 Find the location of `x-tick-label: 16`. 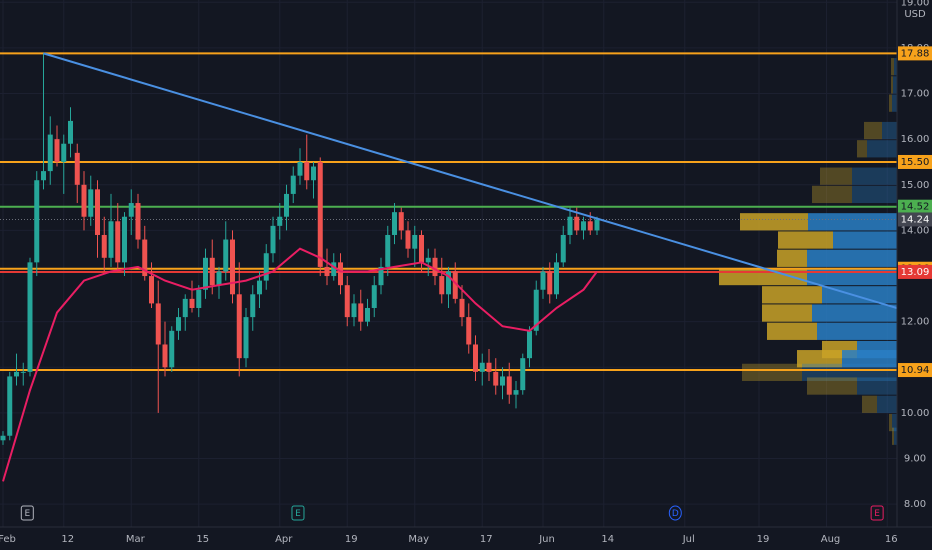

x-tick-label: 16 is located at coordinates (891, 539).